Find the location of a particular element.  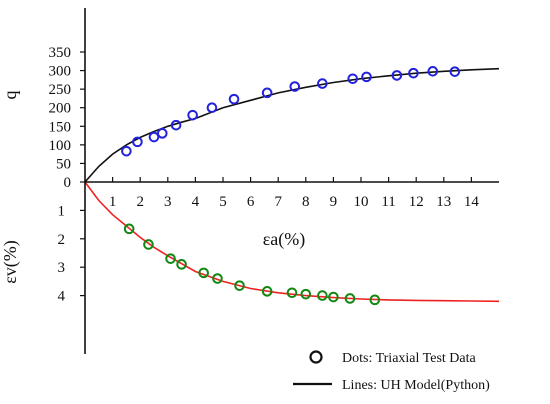

x-tick-label: 13 is located at coordinates (443, 202).